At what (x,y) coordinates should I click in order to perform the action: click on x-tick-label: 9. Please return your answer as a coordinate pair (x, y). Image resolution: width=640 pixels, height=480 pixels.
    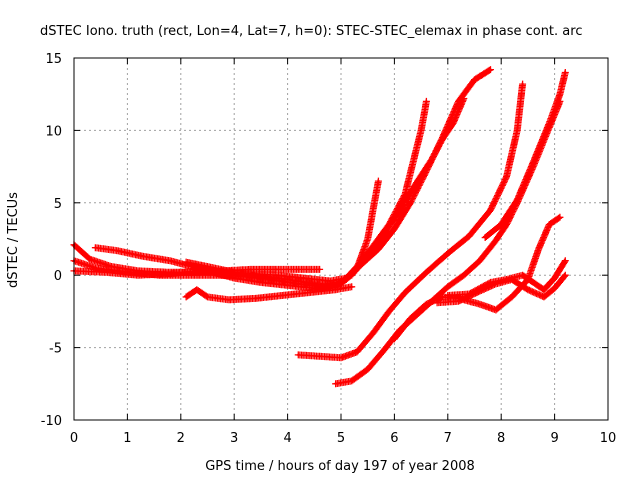
    Looking at the image, I should click on (554, 438).